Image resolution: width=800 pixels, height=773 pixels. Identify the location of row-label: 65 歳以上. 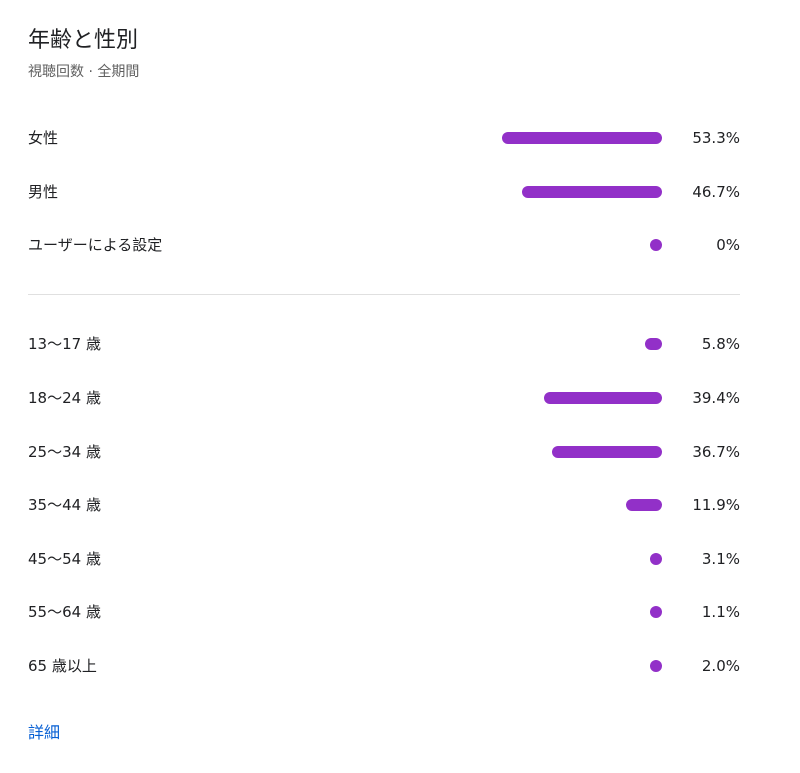
(62, 666).